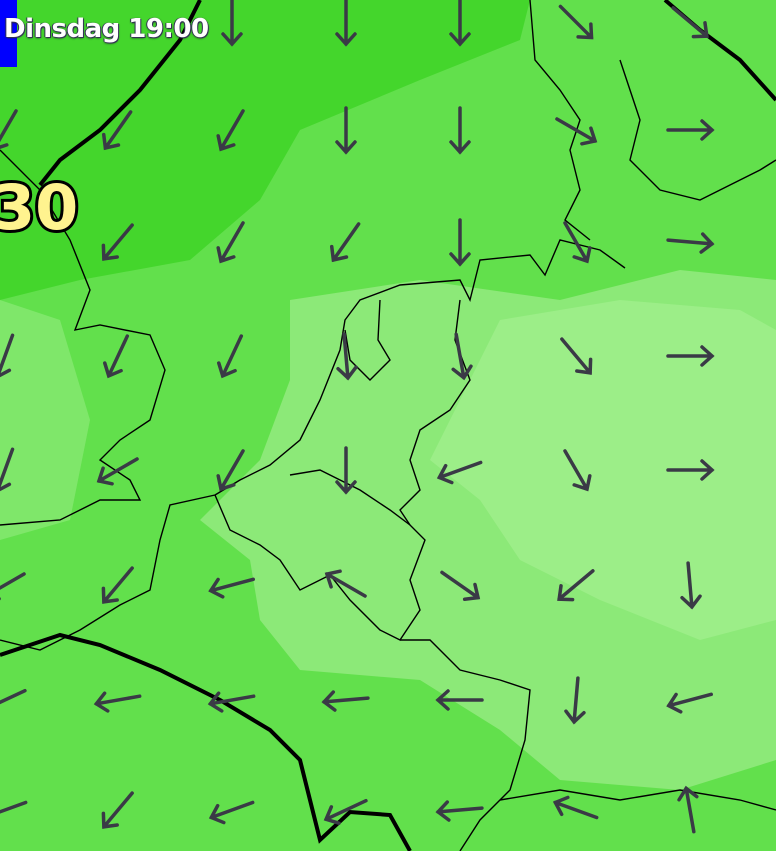 The image size is (776, 851). What do you see at coordinates (465, 745) in the screenshot?
I see `france-germany-border` at bounding box center [465, 745].